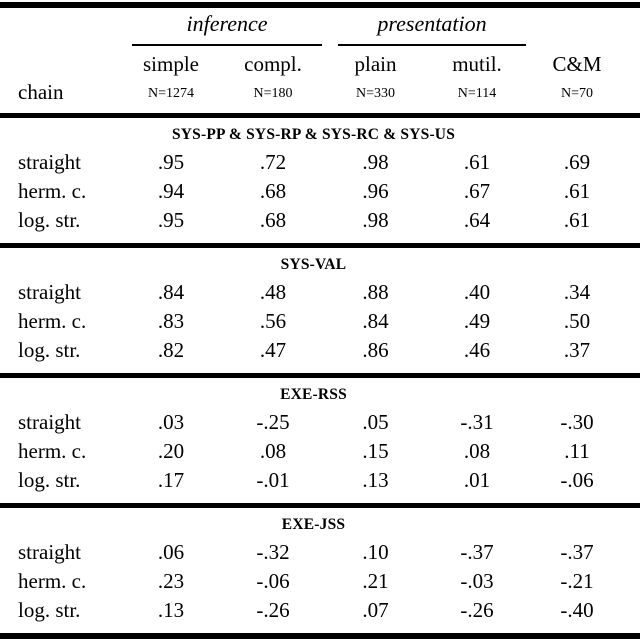 The image size is (640, 642). I want to click on column-header-plain: plain, so click(375, 63).